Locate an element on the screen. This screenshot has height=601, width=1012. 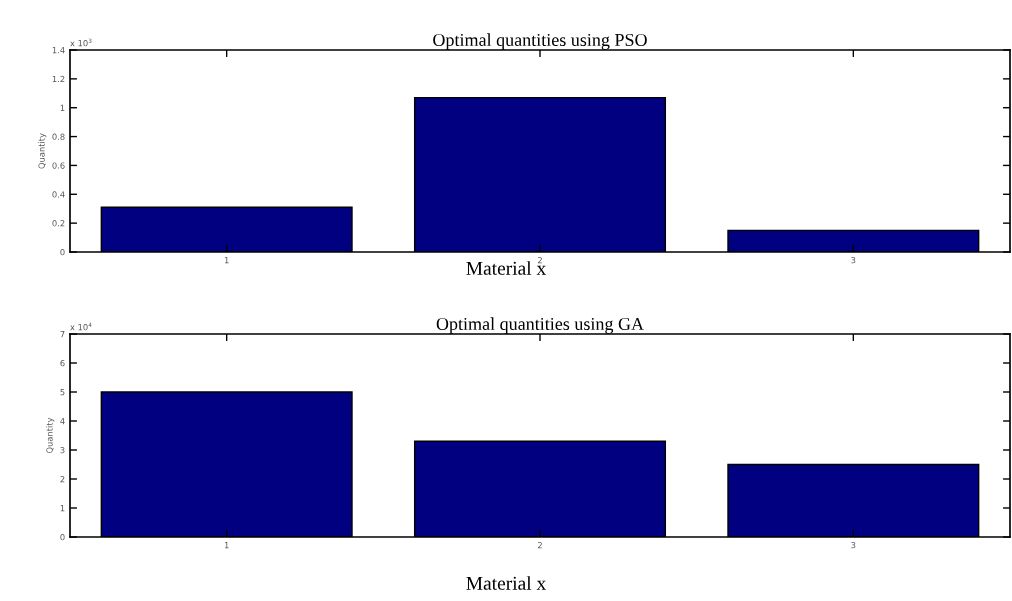
y-tick-label: 1.2 is located at coordinates (58, 79).